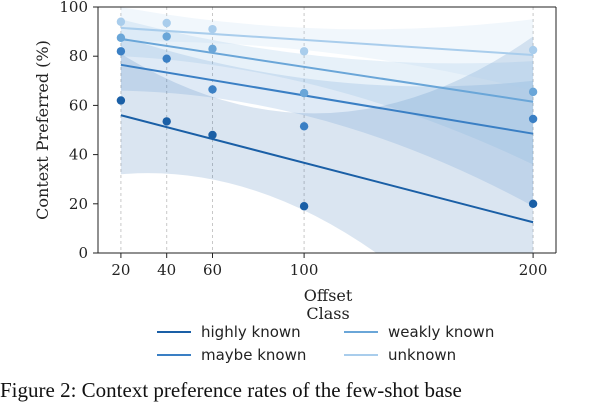  Describe the element at coordinates (83, 253) in the screenshot. I see `y-tick-label: 0` at that location.